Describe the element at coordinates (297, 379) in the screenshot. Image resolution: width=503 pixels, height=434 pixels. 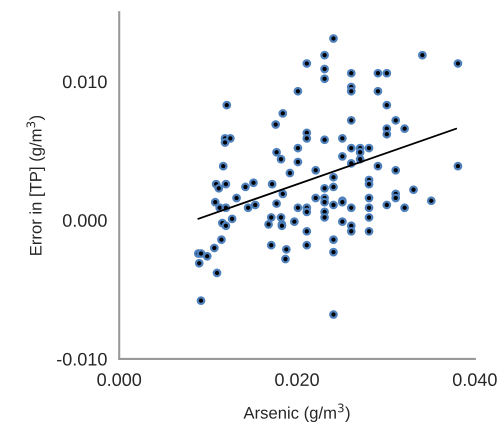
I see `x-tick-label: 0.020` at that location.